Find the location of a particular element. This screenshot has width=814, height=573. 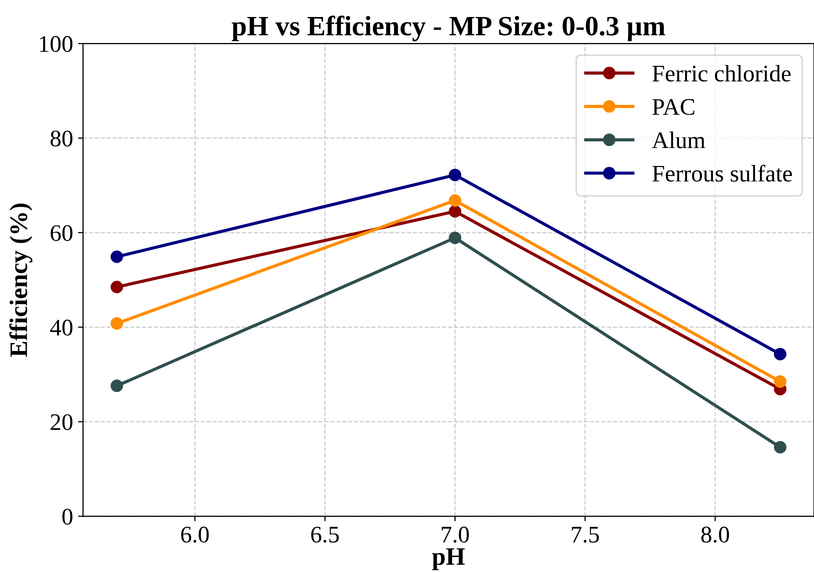

x-tick-label: 6.5 is located at coordinates (325, 534).